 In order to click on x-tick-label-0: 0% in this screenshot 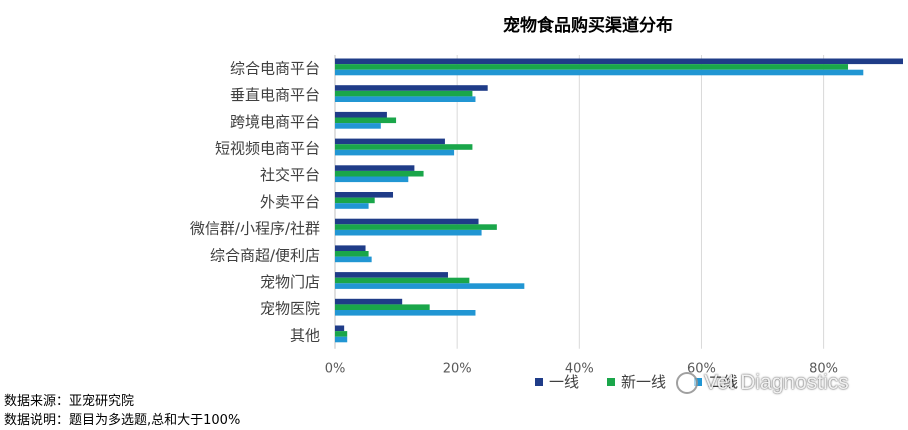, I will do `click(335, 369)`.